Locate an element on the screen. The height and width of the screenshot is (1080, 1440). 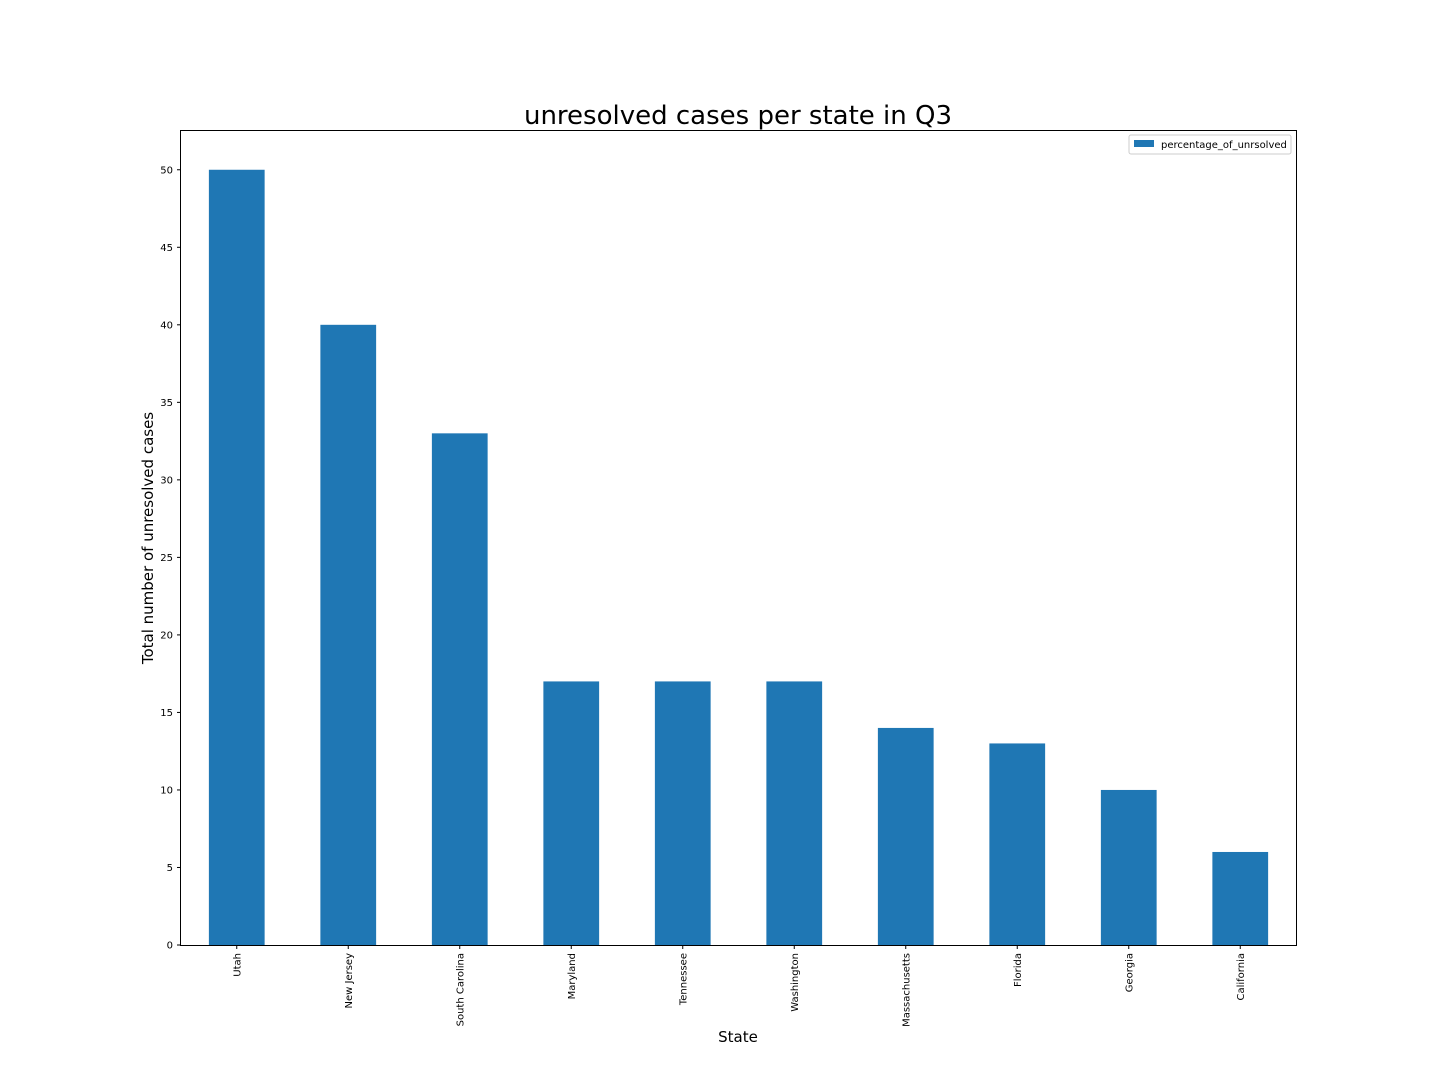
x-tick-label: Tennessee is located at coordinates (683, 979).